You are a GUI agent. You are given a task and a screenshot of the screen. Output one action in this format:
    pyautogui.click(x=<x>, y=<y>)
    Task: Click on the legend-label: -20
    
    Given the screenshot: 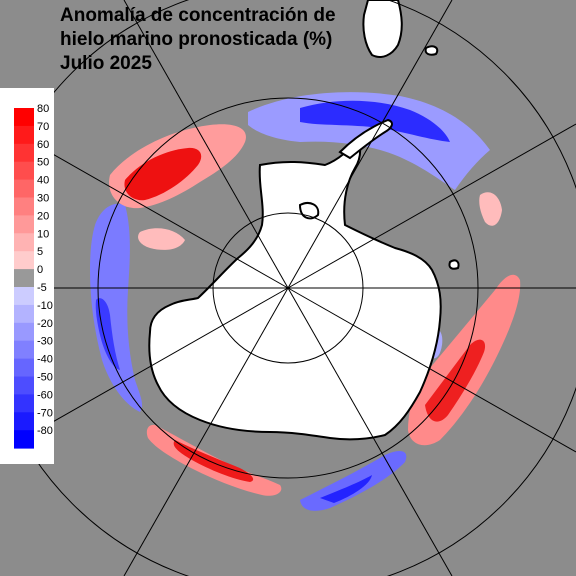 What is the action you would take?
    pyautogui.click(x=45, y=324)
    